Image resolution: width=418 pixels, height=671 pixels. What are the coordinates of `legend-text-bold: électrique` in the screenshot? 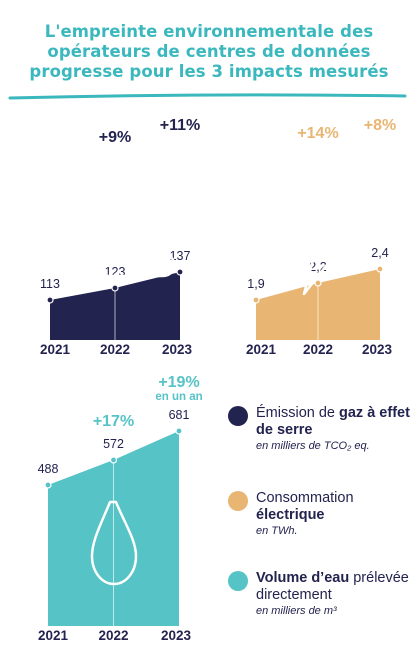 It's located at (290, 515).